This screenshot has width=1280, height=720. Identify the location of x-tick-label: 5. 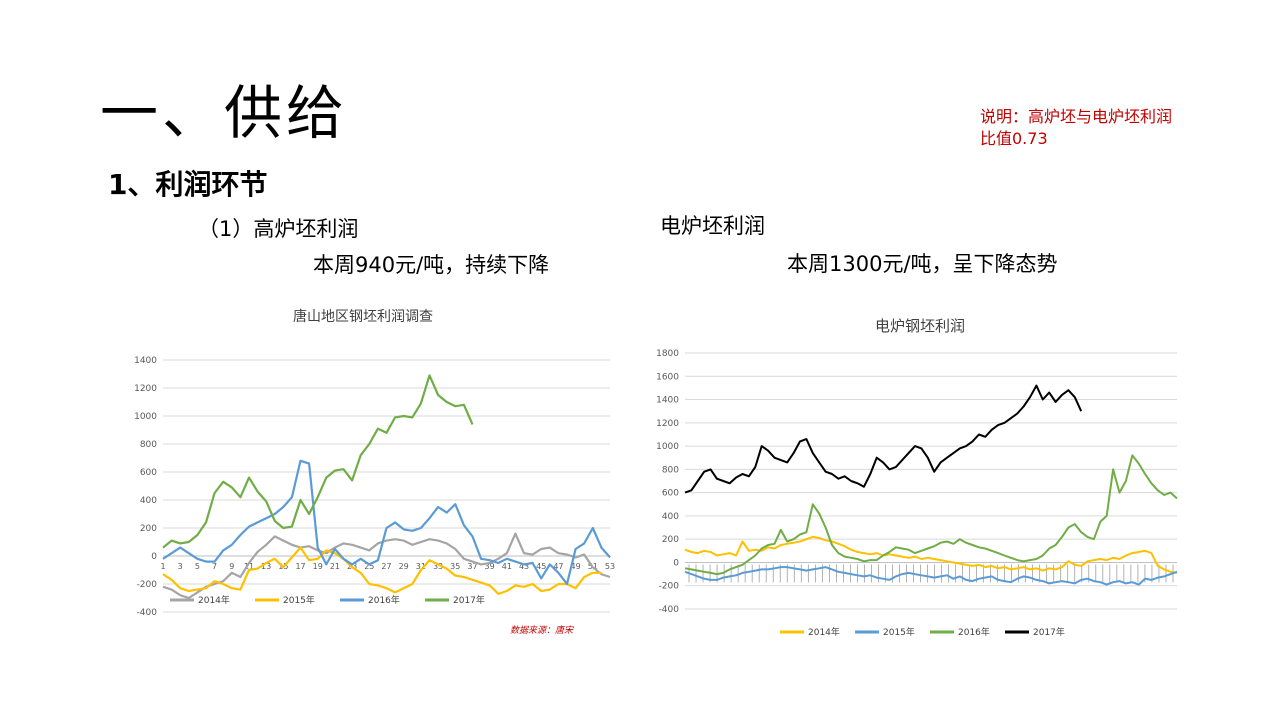
(197, 566).